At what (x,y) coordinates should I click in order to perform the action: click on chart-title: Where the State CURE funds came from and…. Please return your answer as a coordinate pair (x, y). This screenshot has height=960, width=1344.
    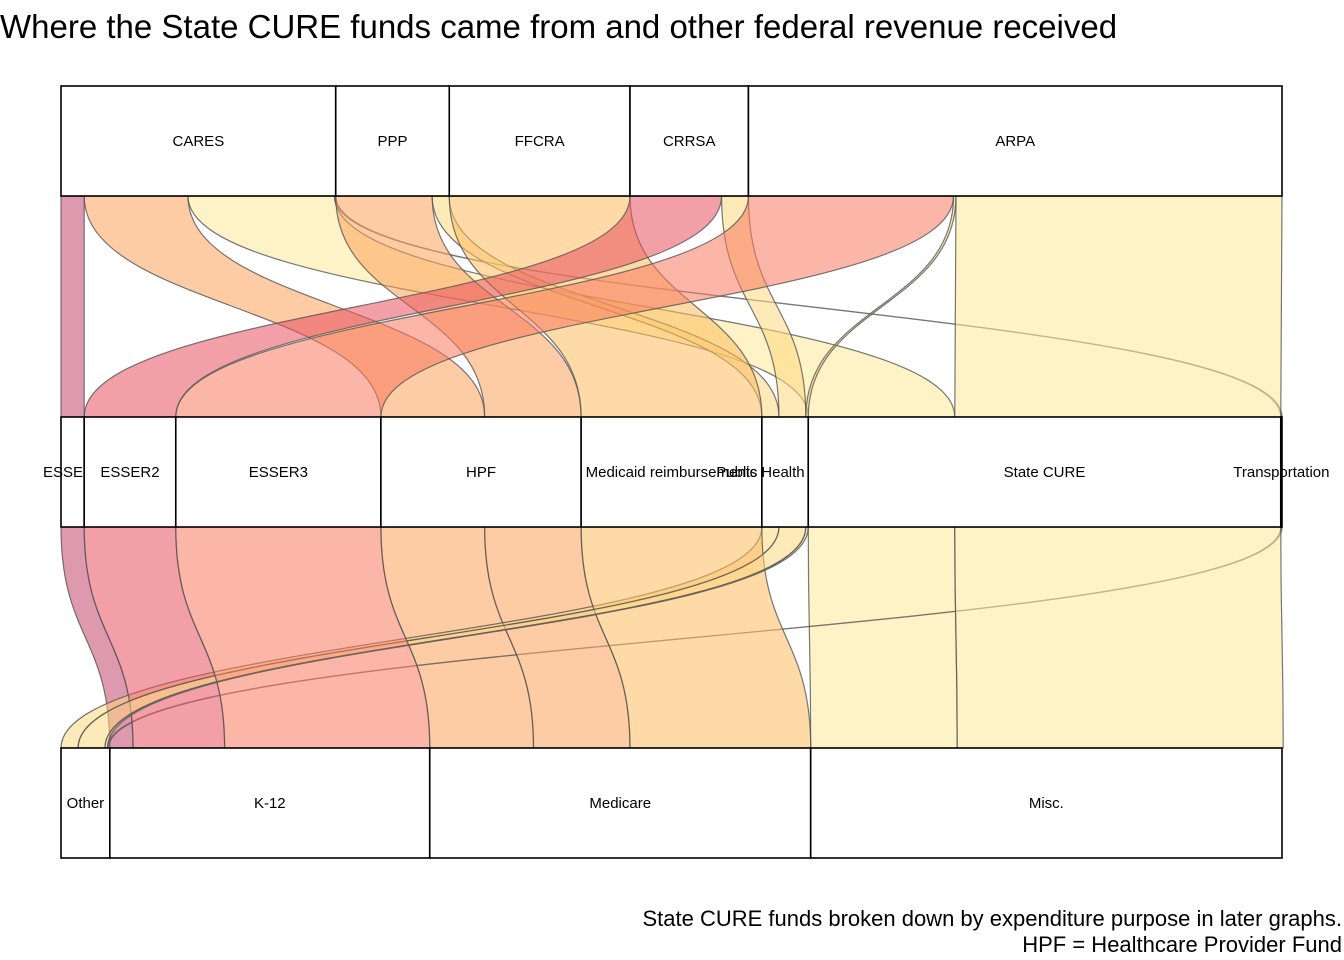
    Looking at the image, I should click on (559, 26).